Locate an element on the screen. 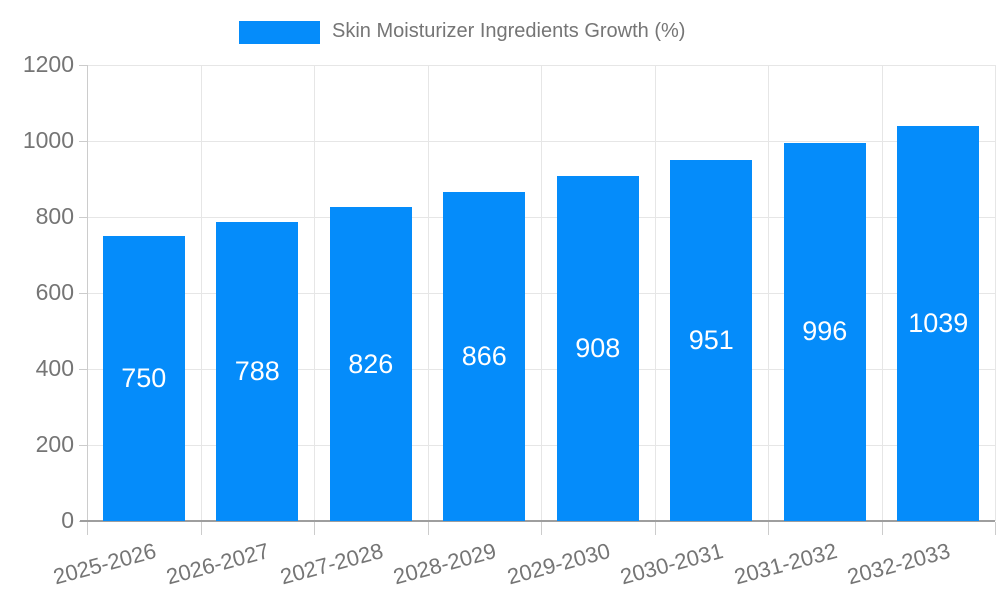  bar: 951 is located at coordinates (711, 340).